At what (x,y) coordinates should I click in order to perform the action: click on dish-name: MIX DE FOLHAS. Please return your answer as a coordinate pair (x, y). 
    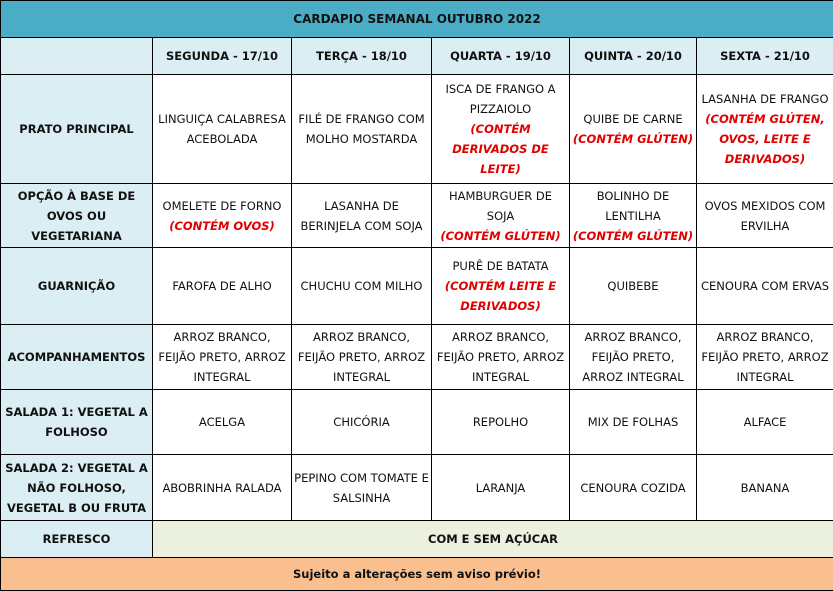
    Looking at the image, I should click on (633, 422).